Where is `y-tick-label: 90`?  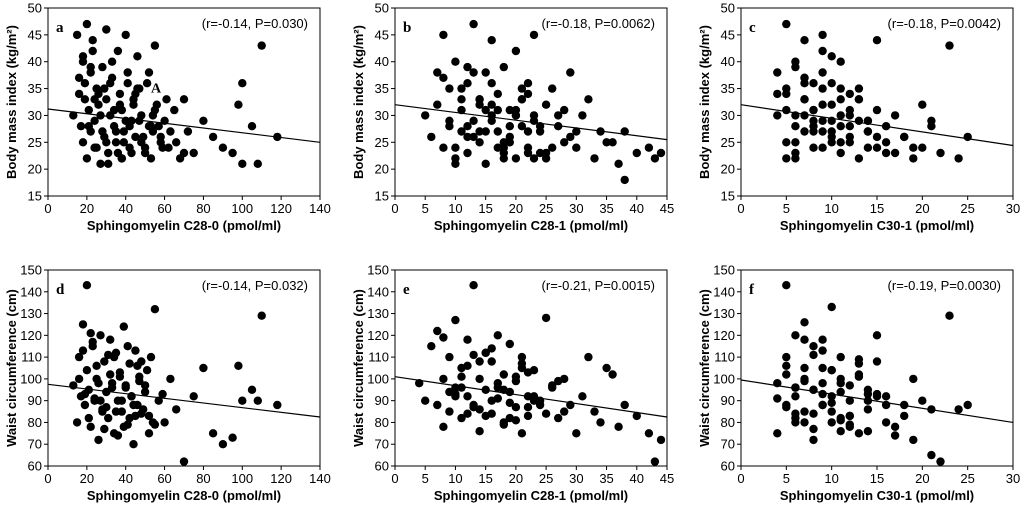
y-tick-label: 90 is located at coordinates (728, 400).